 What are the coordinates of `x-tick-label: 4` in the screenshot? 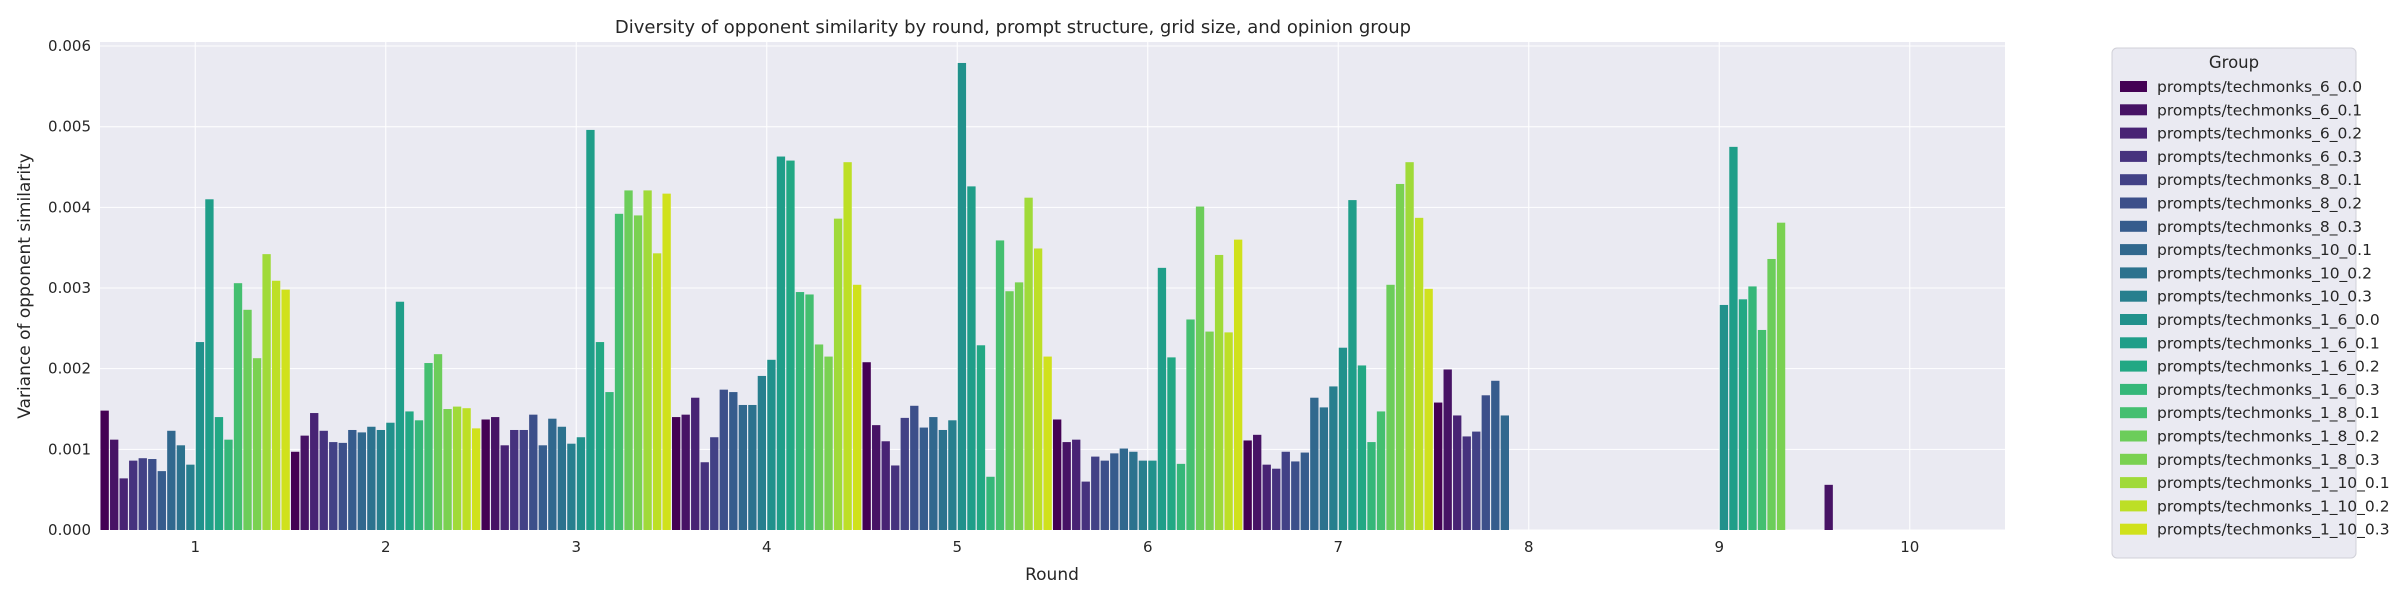 It's located at (767, 547).